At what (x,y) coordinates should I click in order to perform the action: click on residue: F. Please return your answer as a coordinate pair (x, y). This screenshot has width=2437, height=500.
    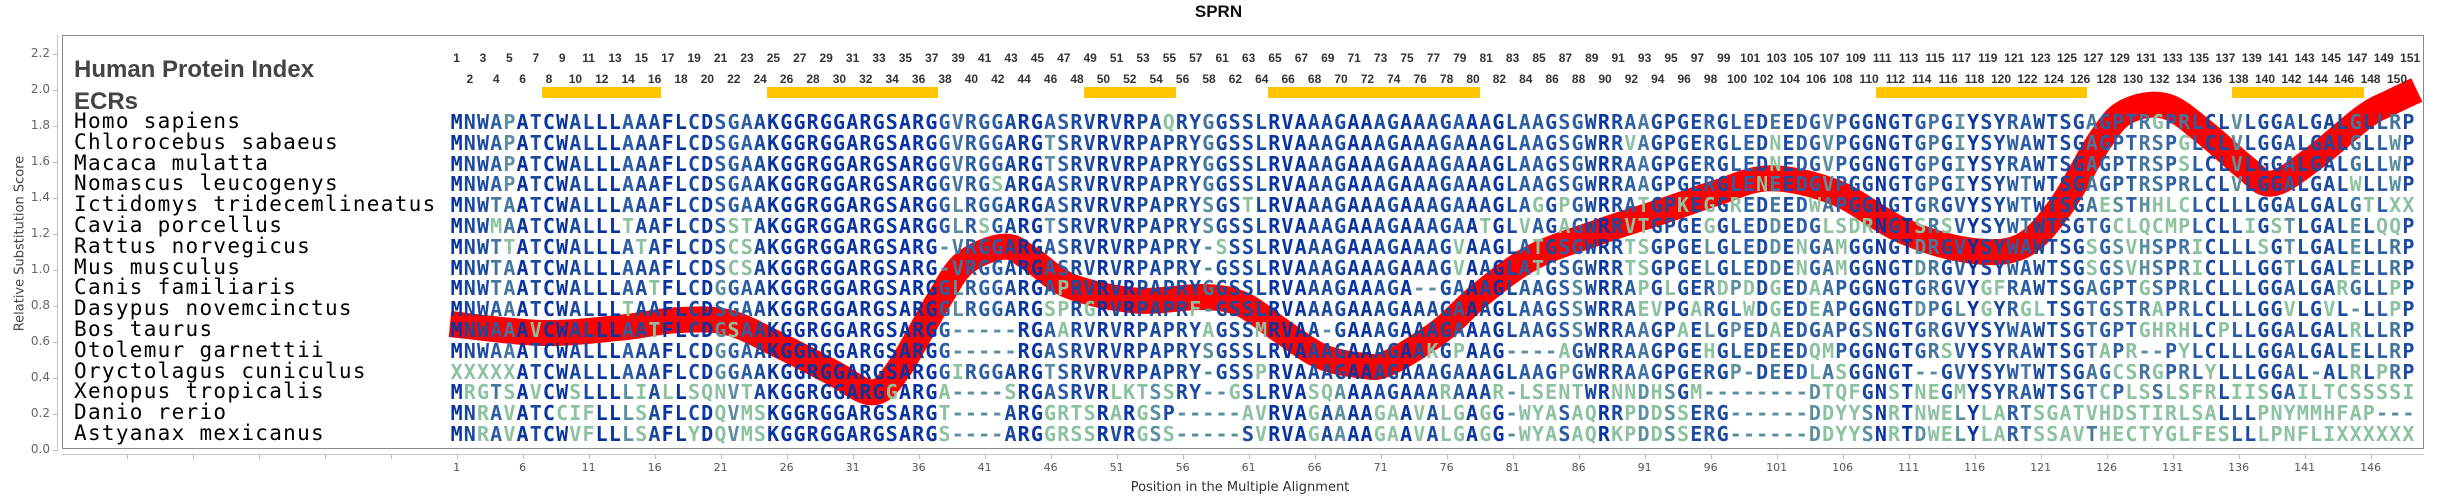
    Looking at the image, I should click on (667, 371).